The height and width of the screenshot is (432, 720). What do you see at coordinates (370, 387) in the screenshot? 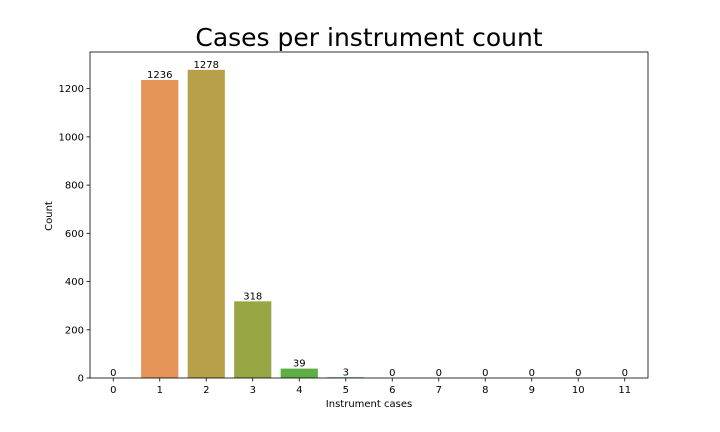
I see `x-axis-ticks: 0 1 2 3 4 5 6 7 8 9 10 11` at bounding box center [370, 387].